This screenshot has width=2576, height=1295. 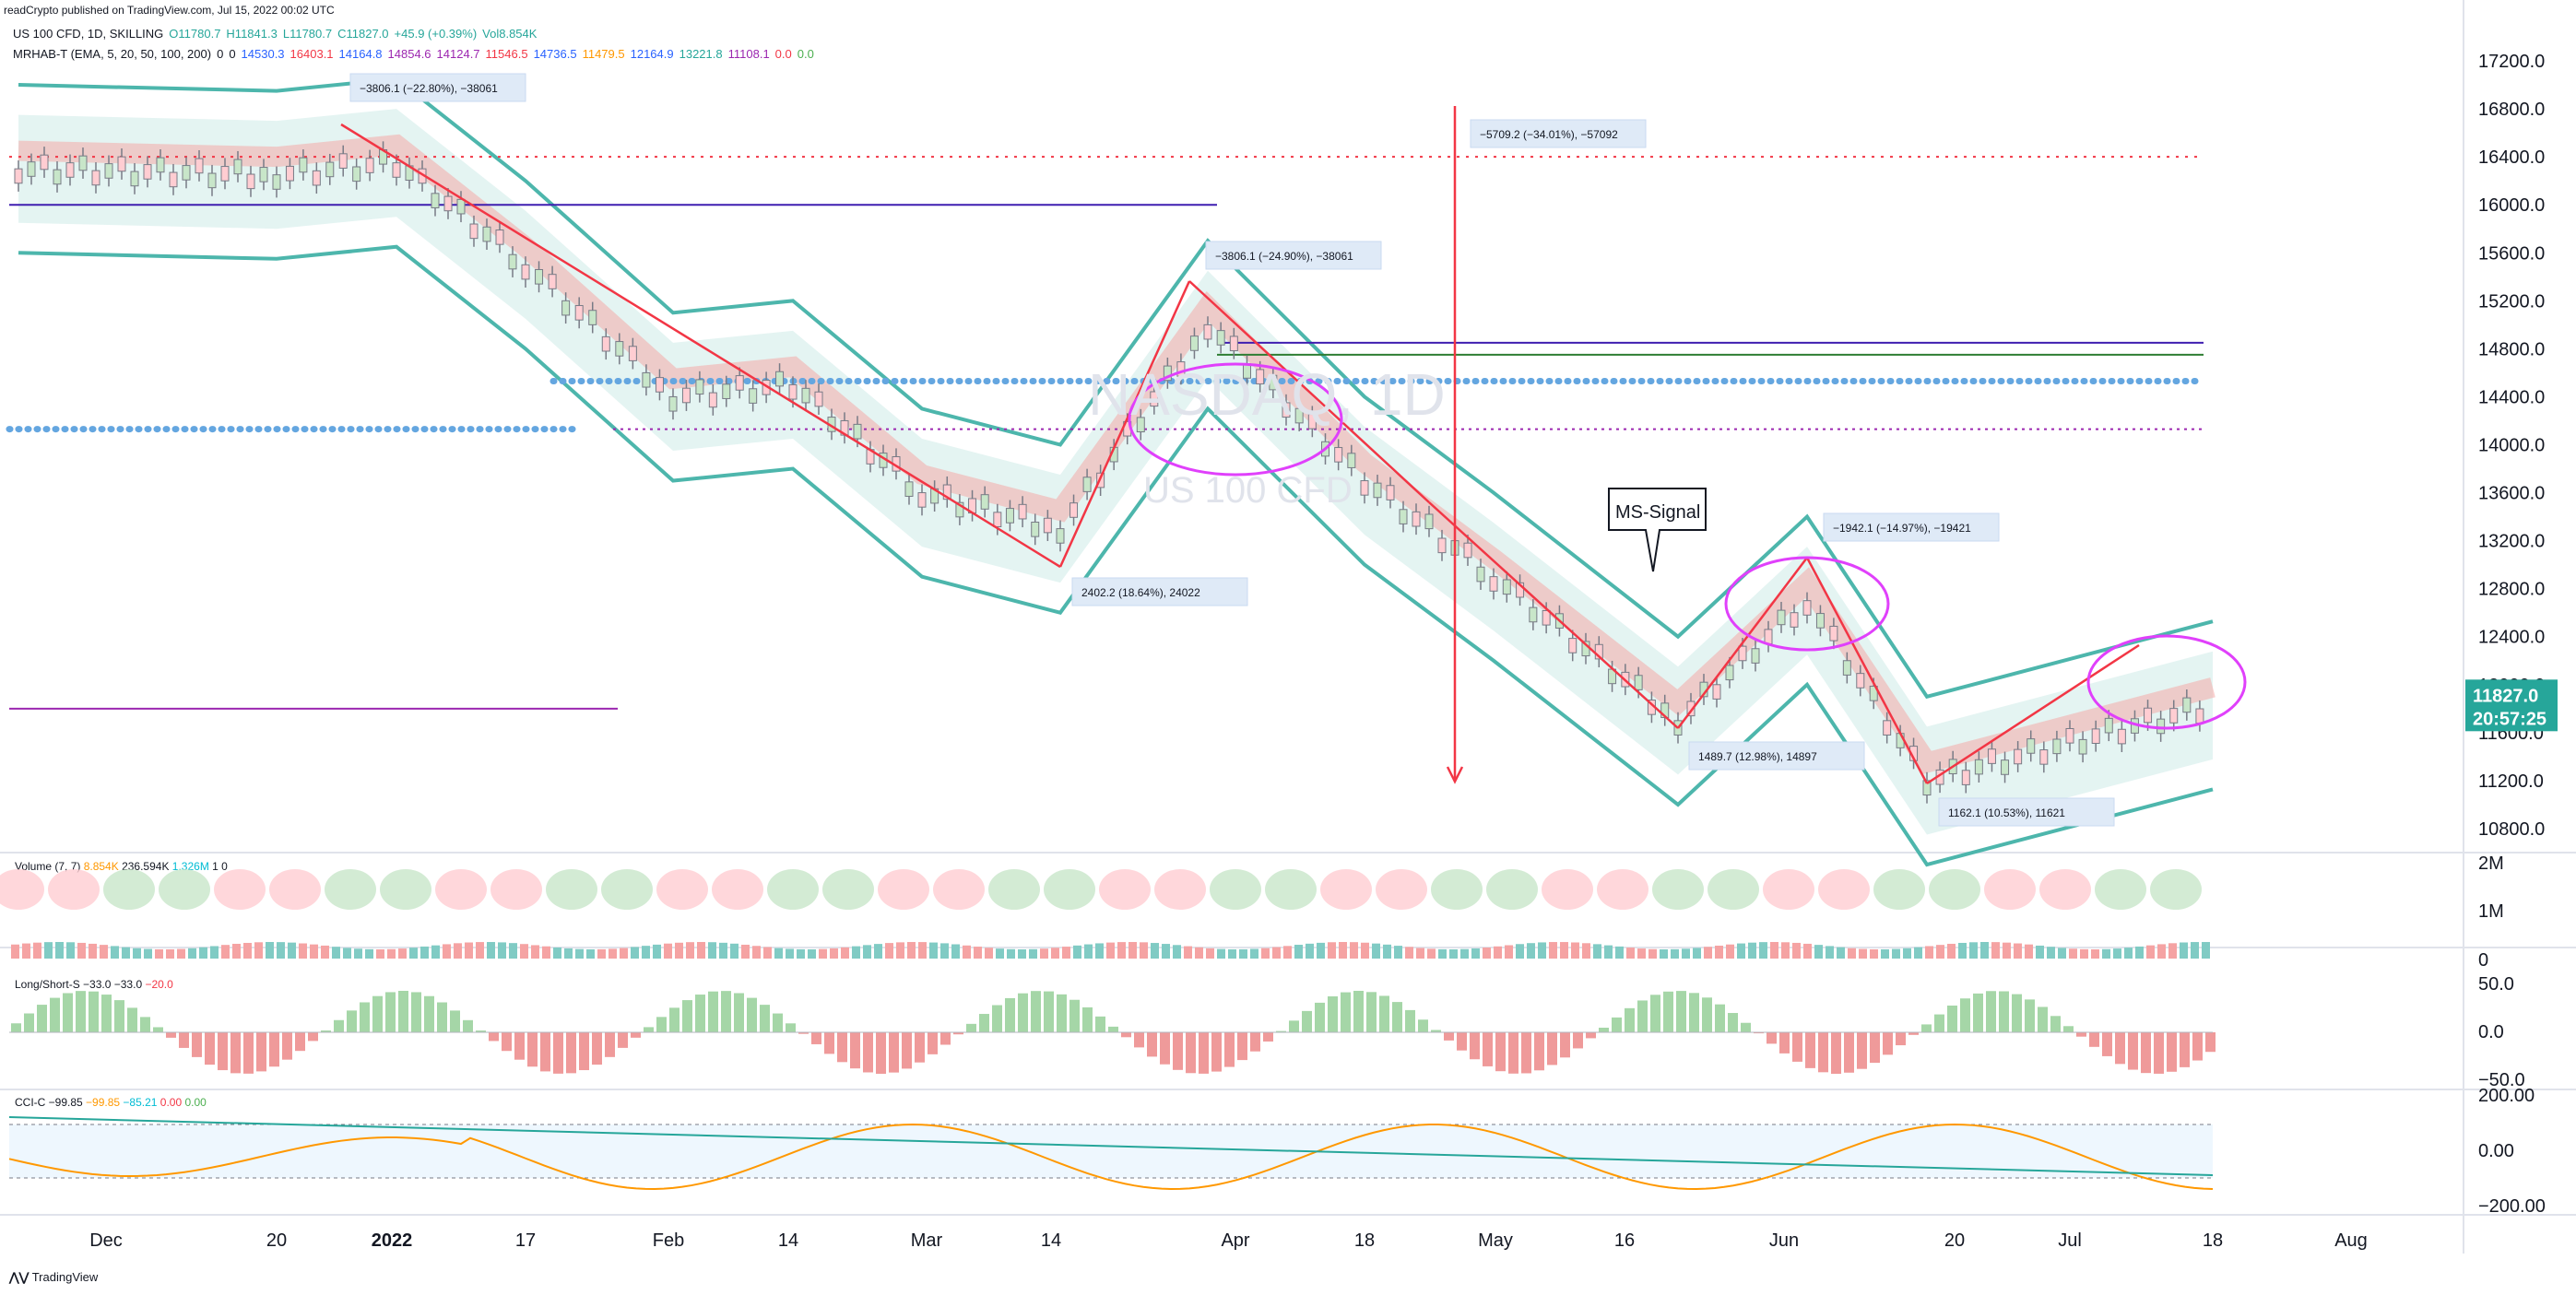 What do you see at coordinates (159, 984) in the screenshot?
I see `pane-value: −20.0` at bounding box center [159, 984].